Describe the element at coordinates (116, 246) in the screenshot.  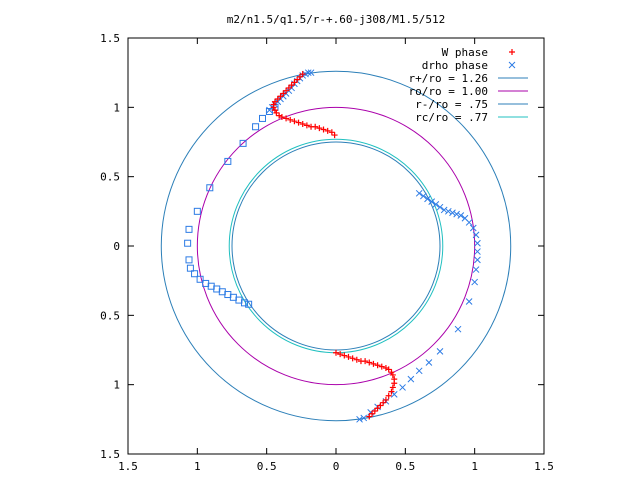
I see `y-tick-label: 0` at that location.